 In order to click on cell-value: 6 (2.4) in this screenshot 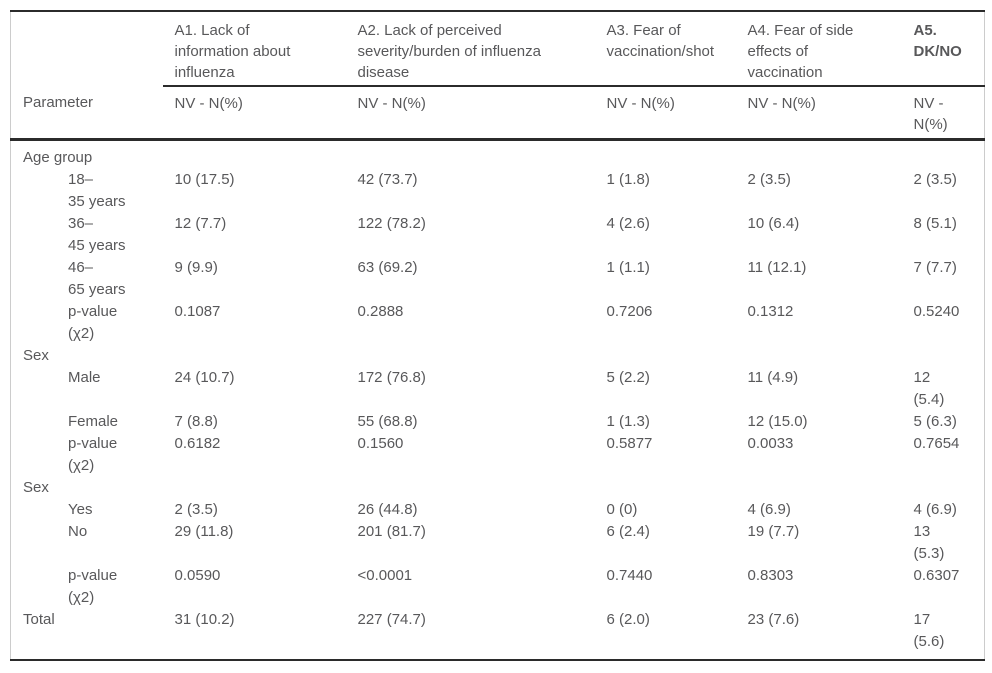, I will do `click(628, 531)`.